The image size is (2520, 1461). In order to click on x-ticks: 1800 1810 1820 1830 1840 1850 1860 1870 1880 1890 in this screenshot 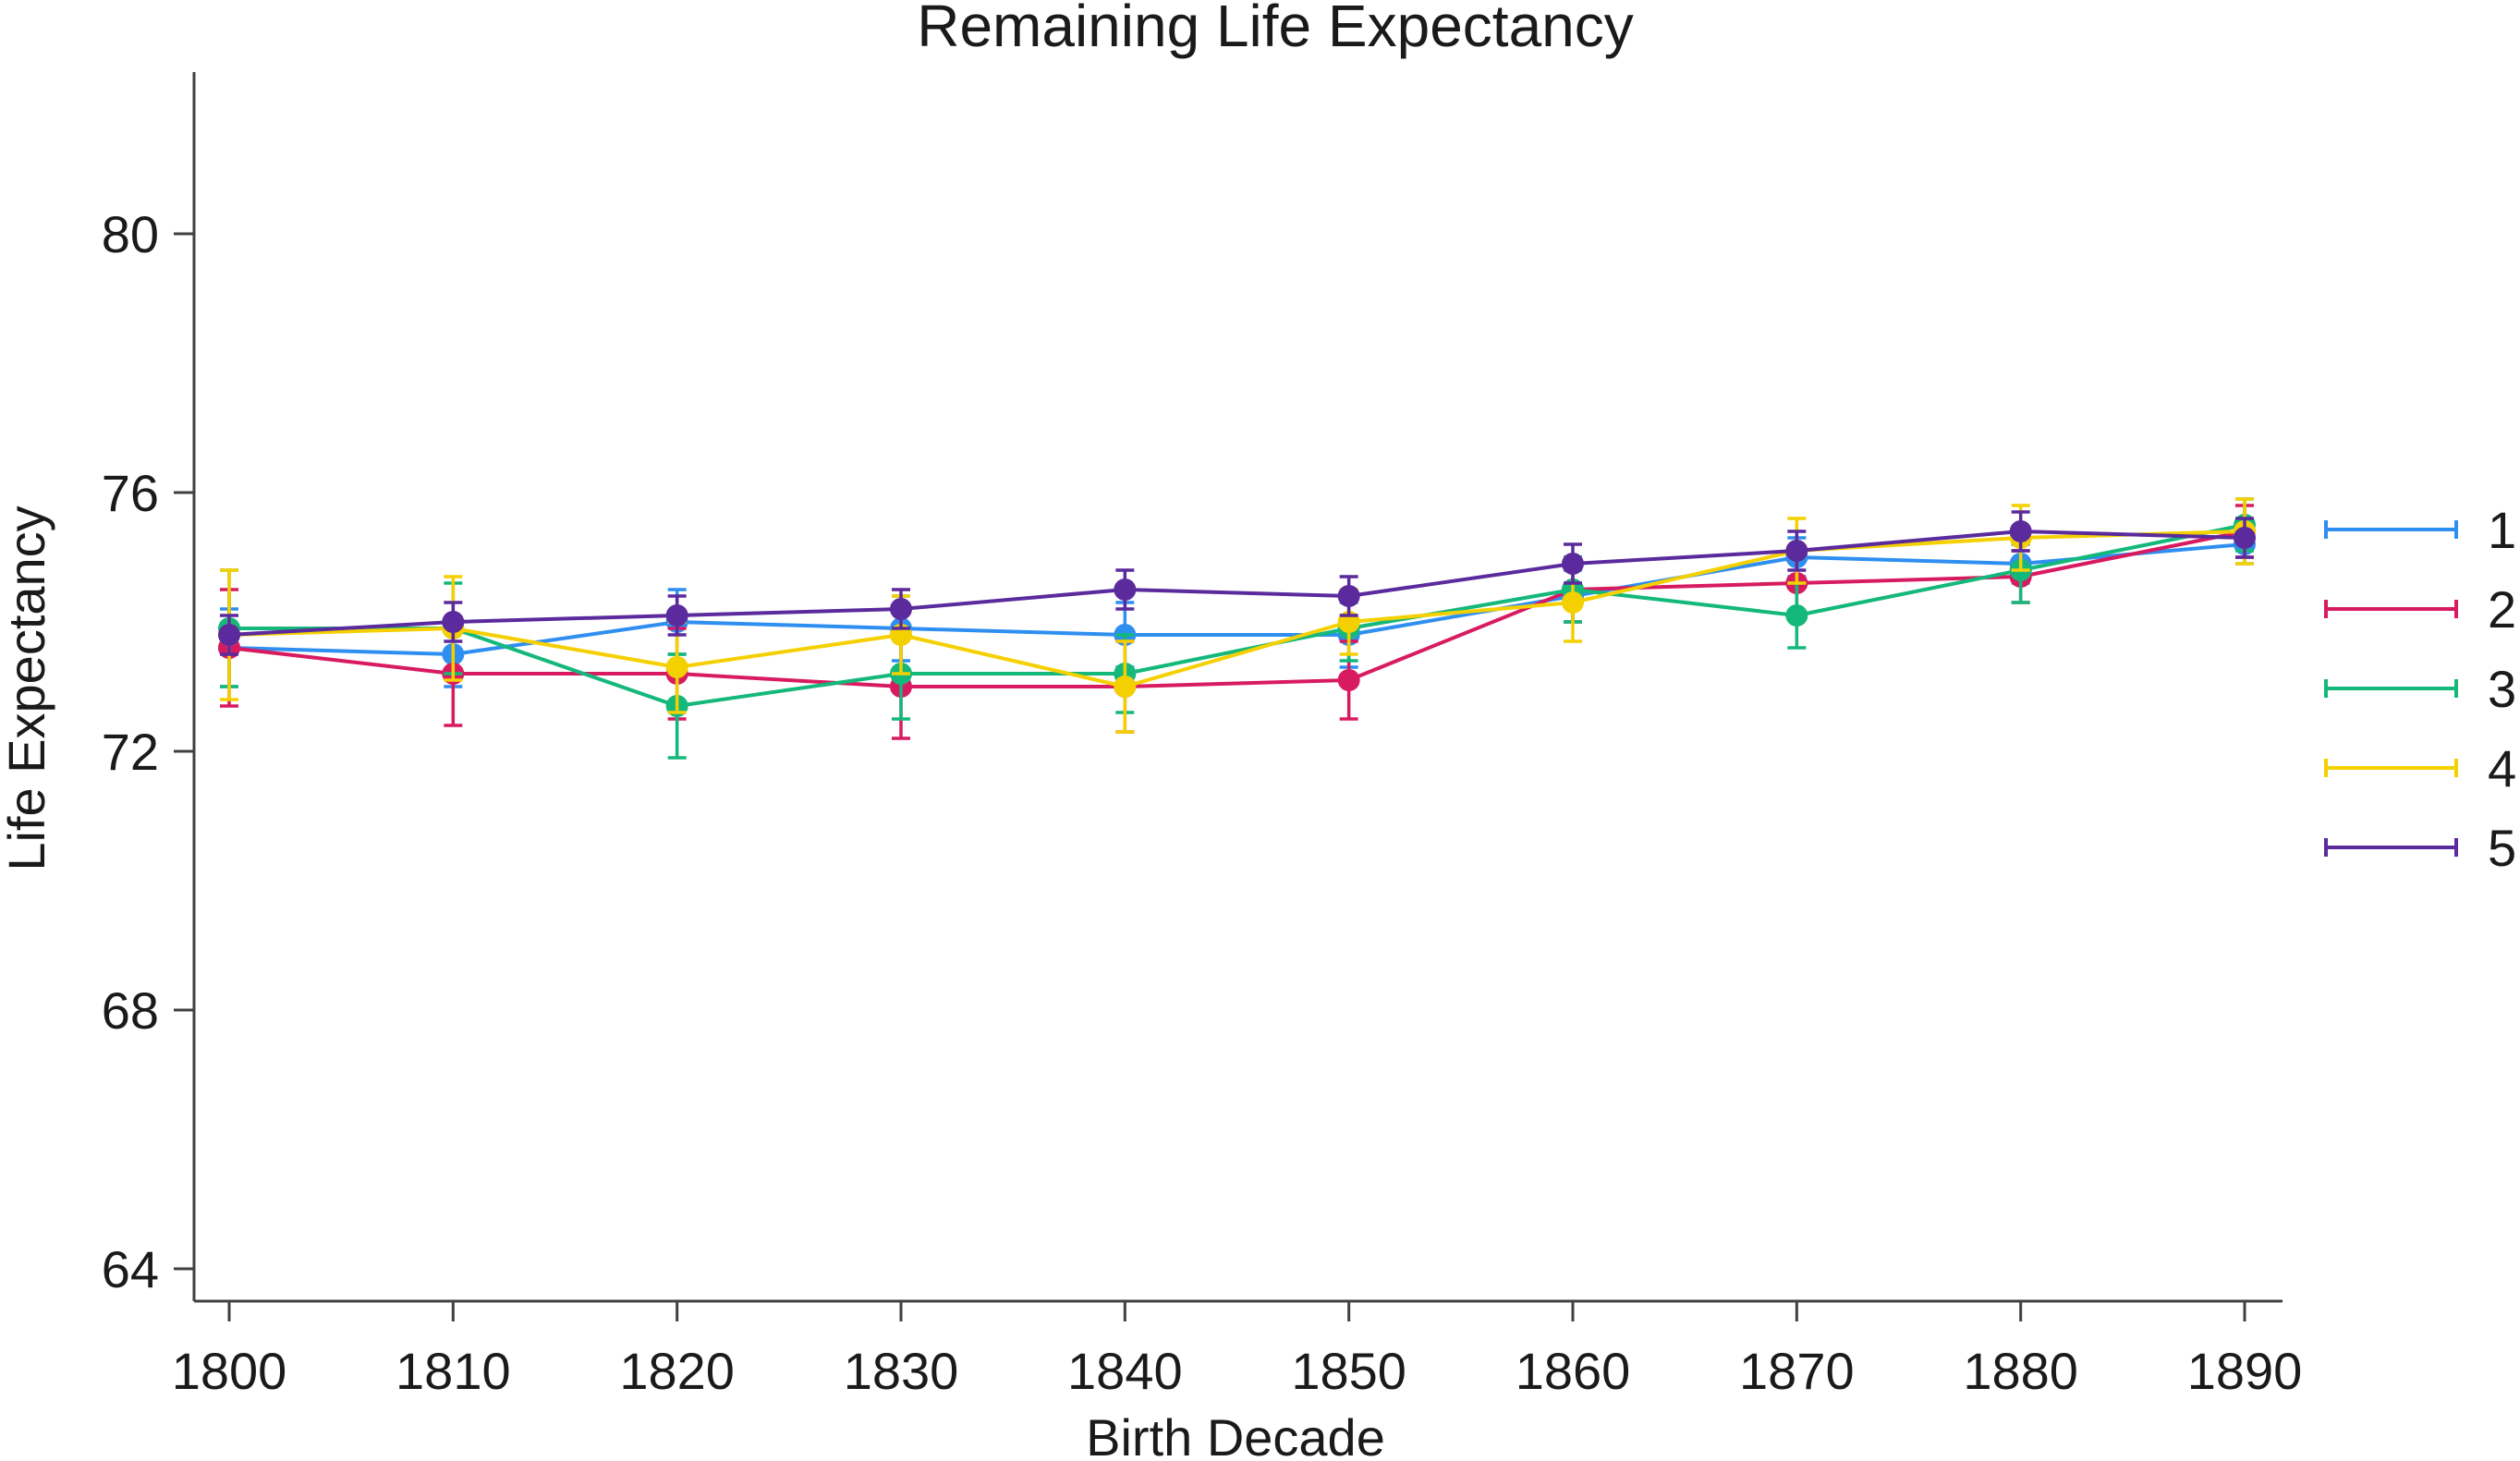, I will do `click(1237, 1351)`.